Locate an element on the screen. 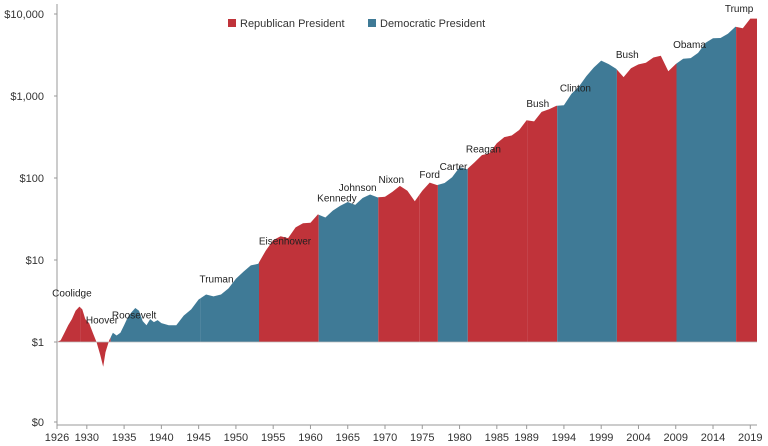 The width and height of the screenshot is (768, 446). x-tick-label: 1999 is located at coordinates (601, 438).